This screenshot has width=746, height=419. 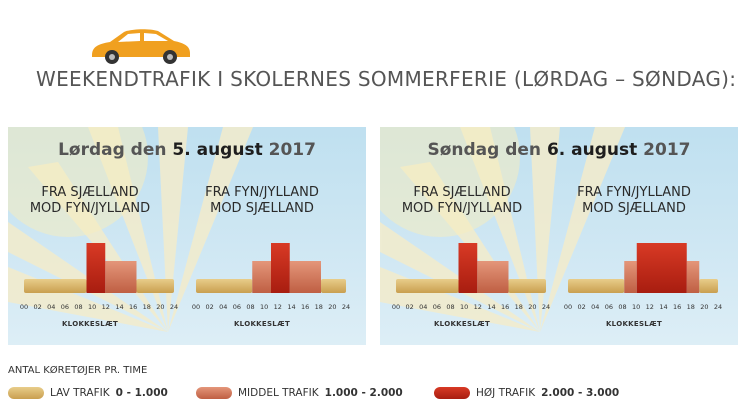 What do you see at coordinates (491, 307) in the screenshot?
I see `sunday-group1-tick-label: 14` at bounding box center [491, 307].